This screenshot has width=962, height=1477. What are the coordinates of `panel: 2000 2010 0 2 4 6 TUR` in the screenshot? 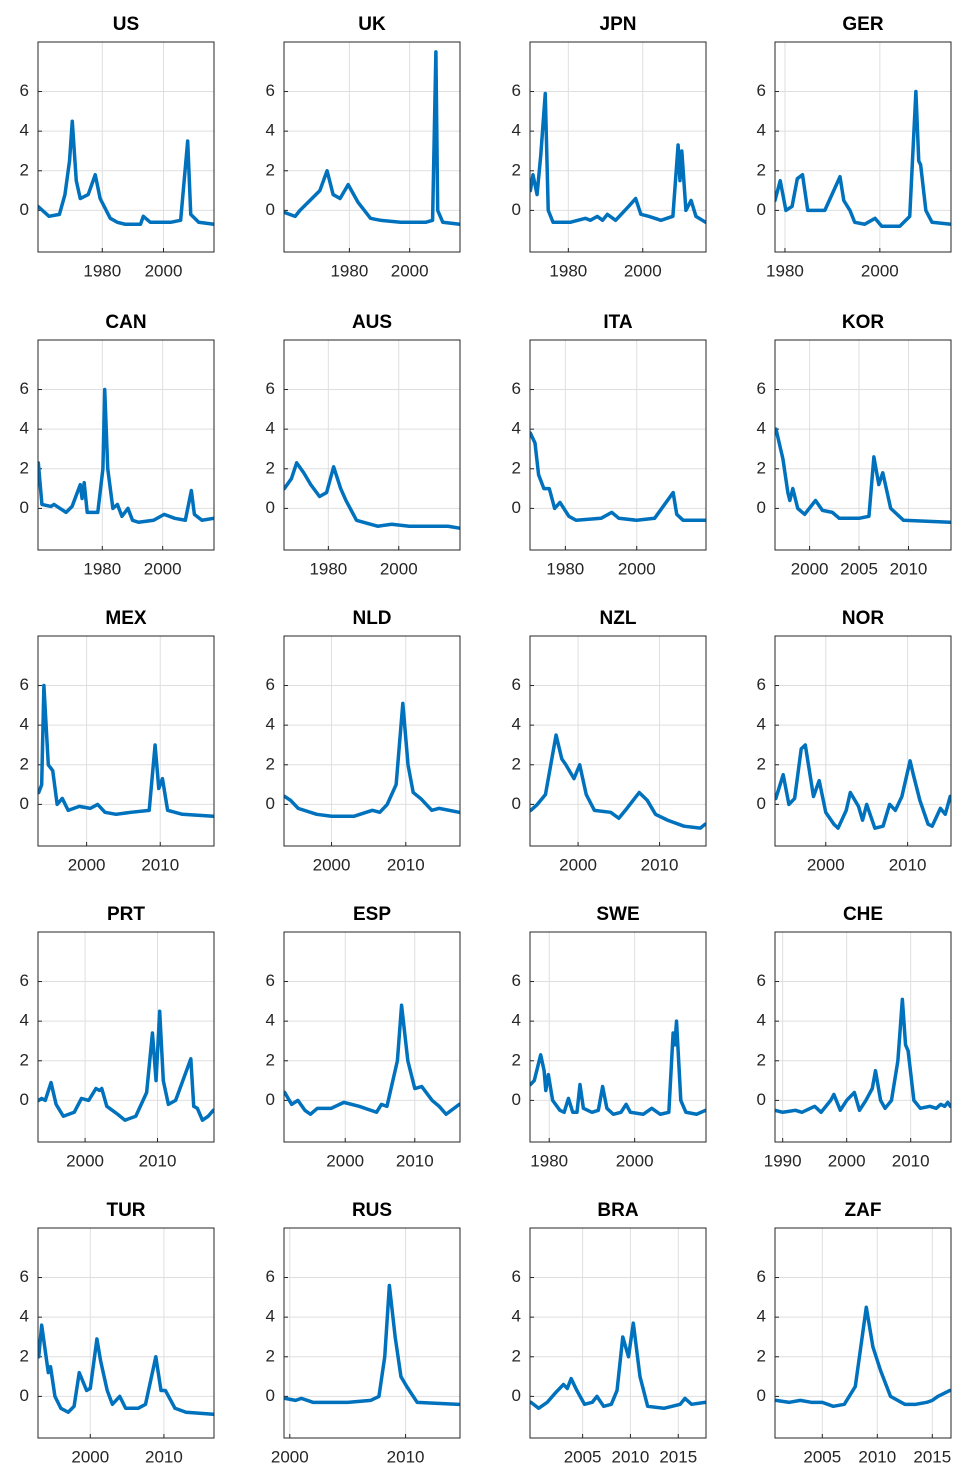 It's located at (117, 1333).